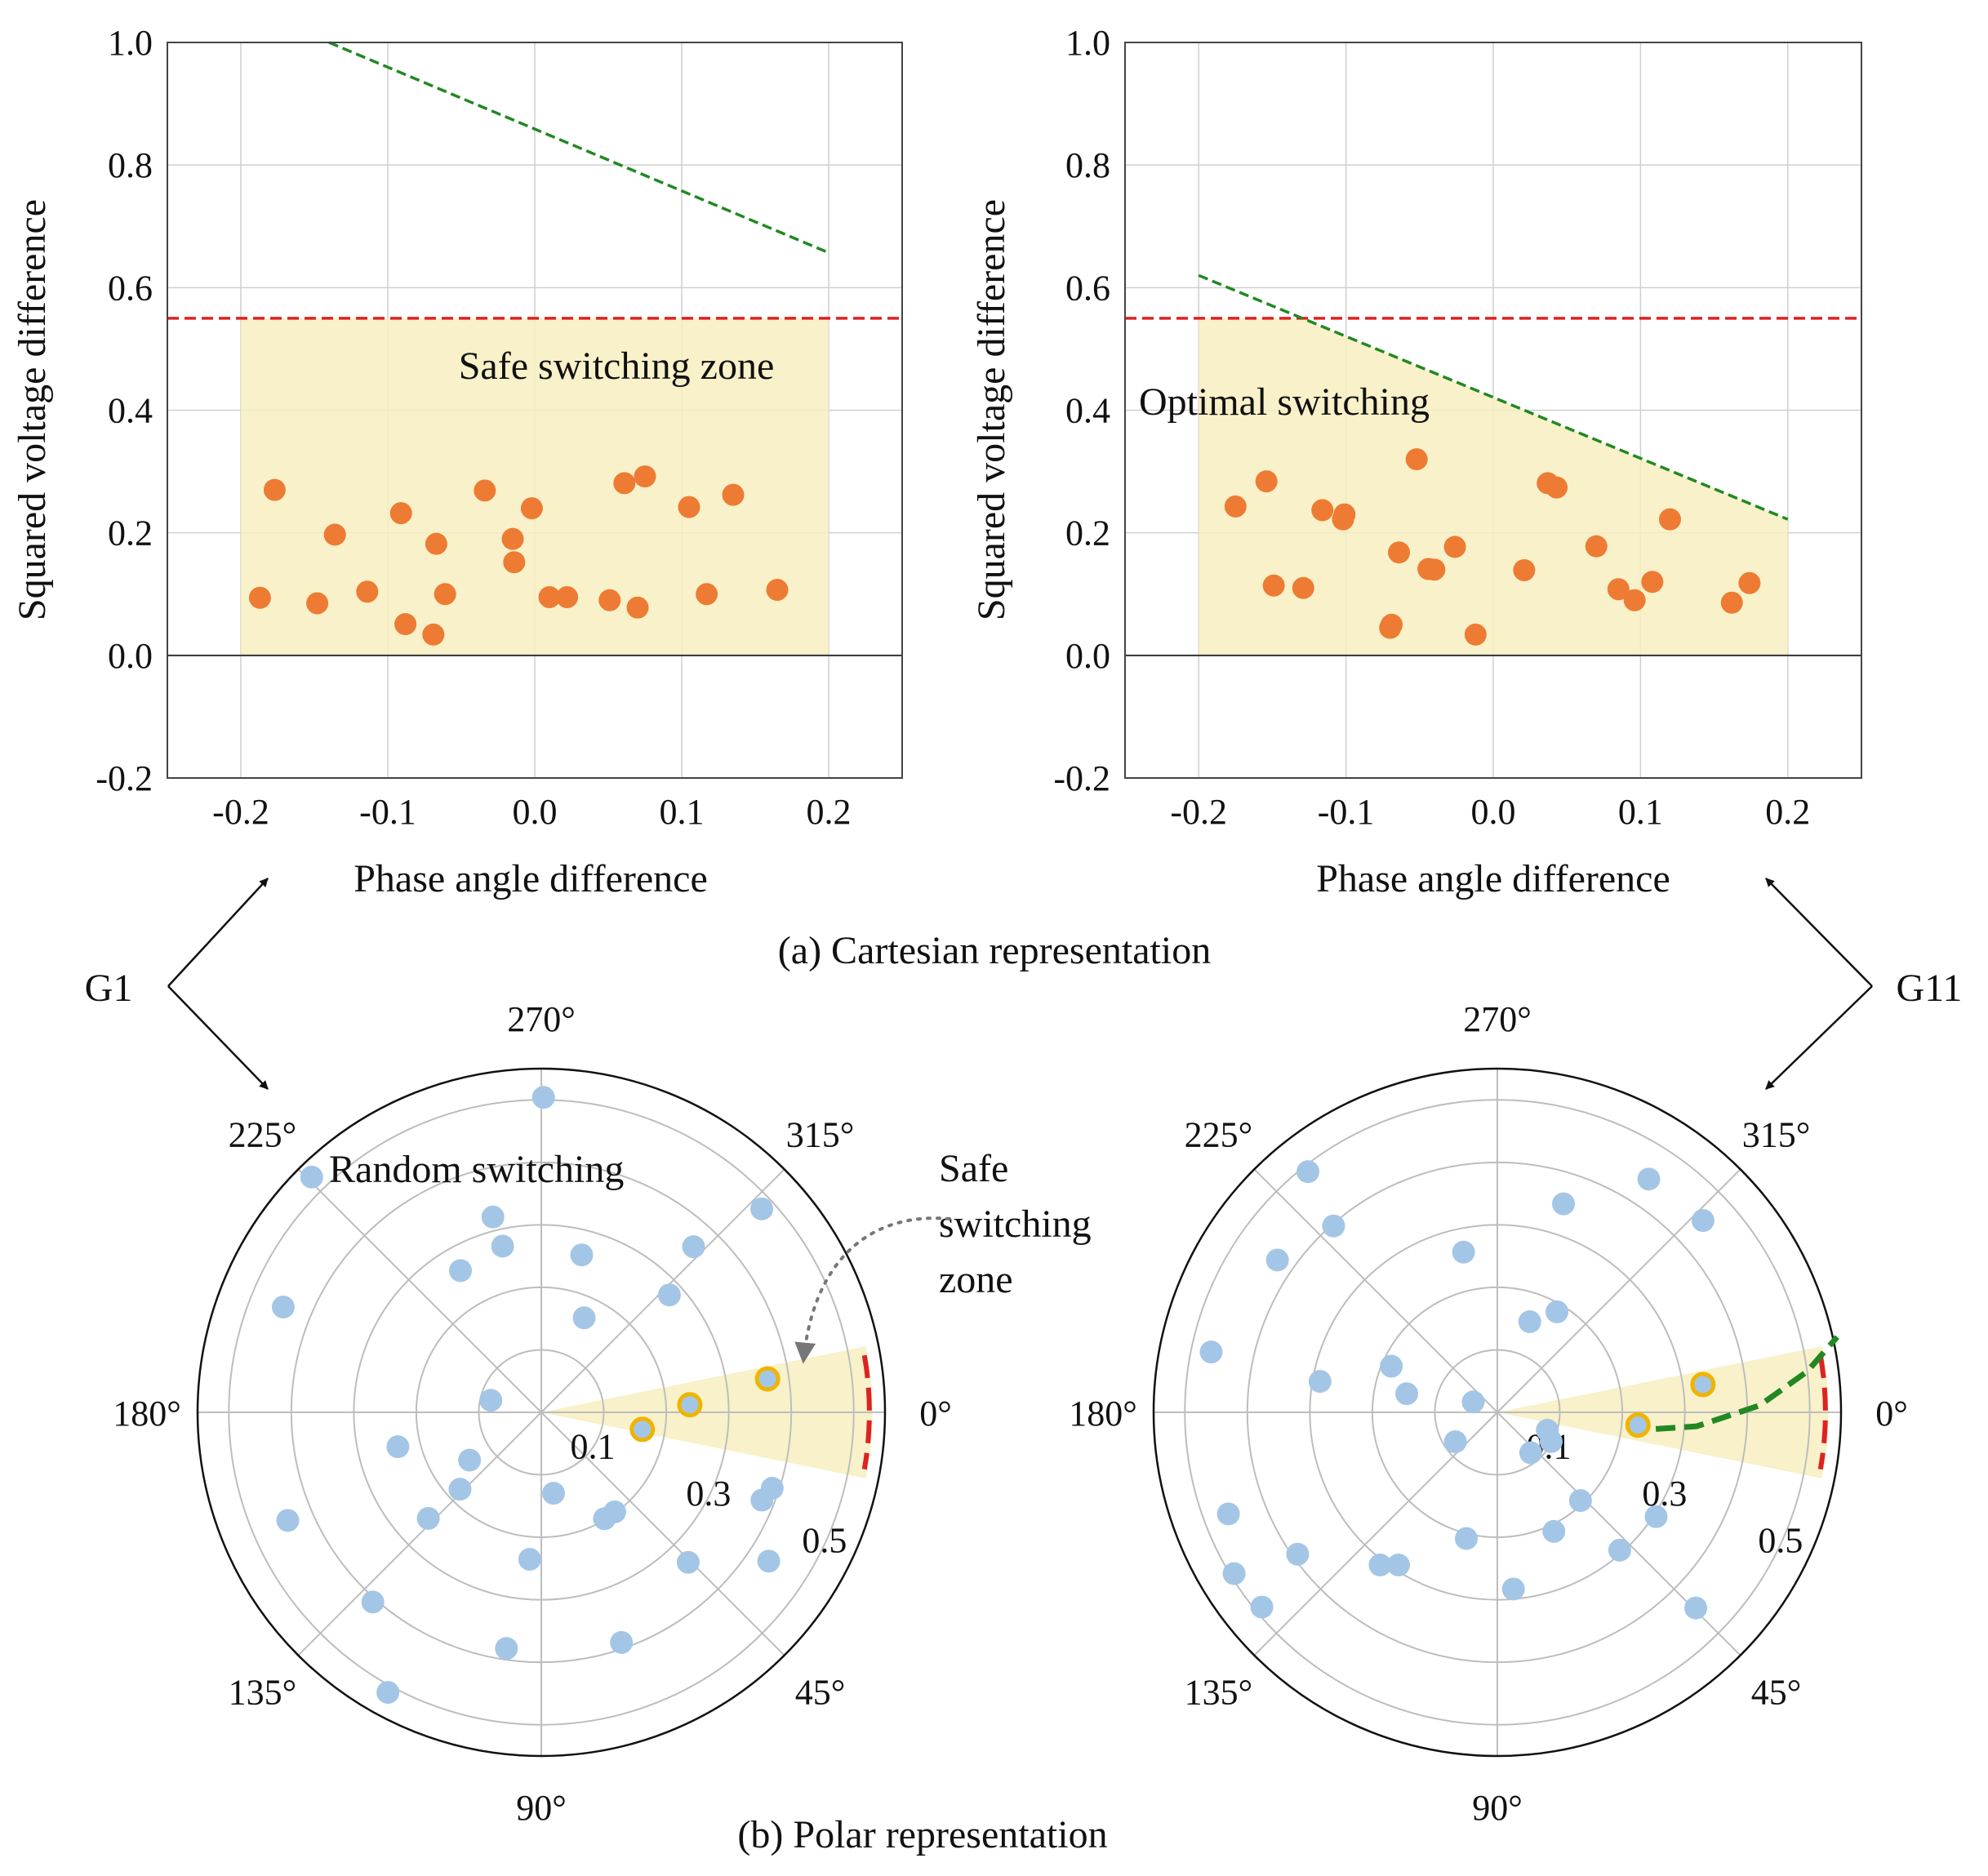  I want to click on safe-zone-callout-line2: switching, so click(1015, 1224).